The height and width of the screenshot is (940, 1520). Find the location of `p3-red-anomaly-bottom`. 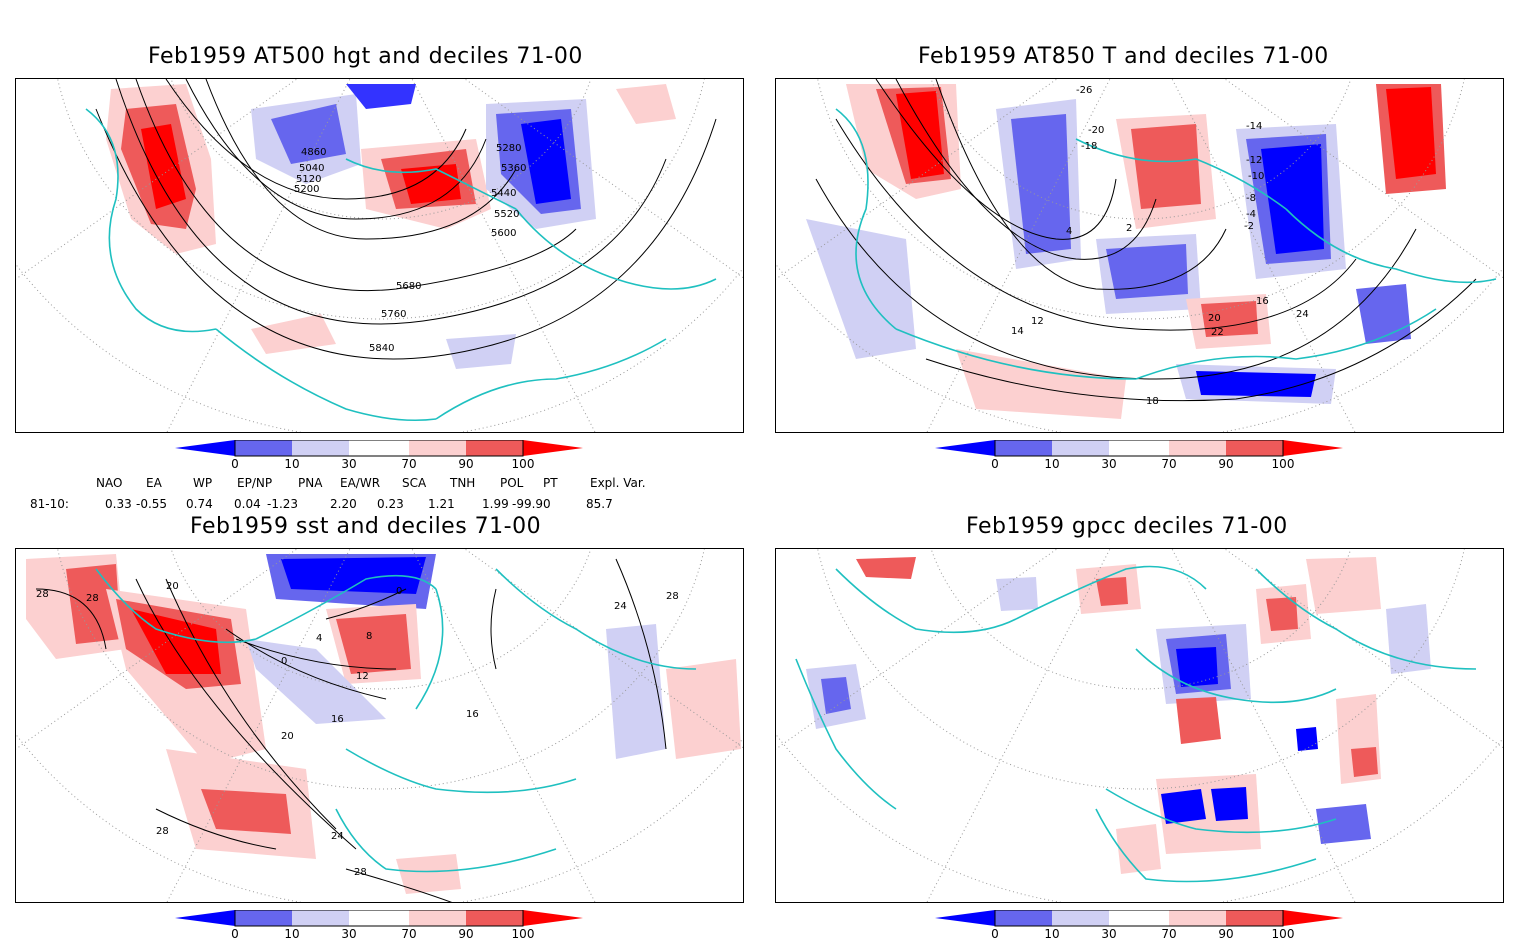

p3-red-anomaly-bottom is located at coordinates (428, 874).